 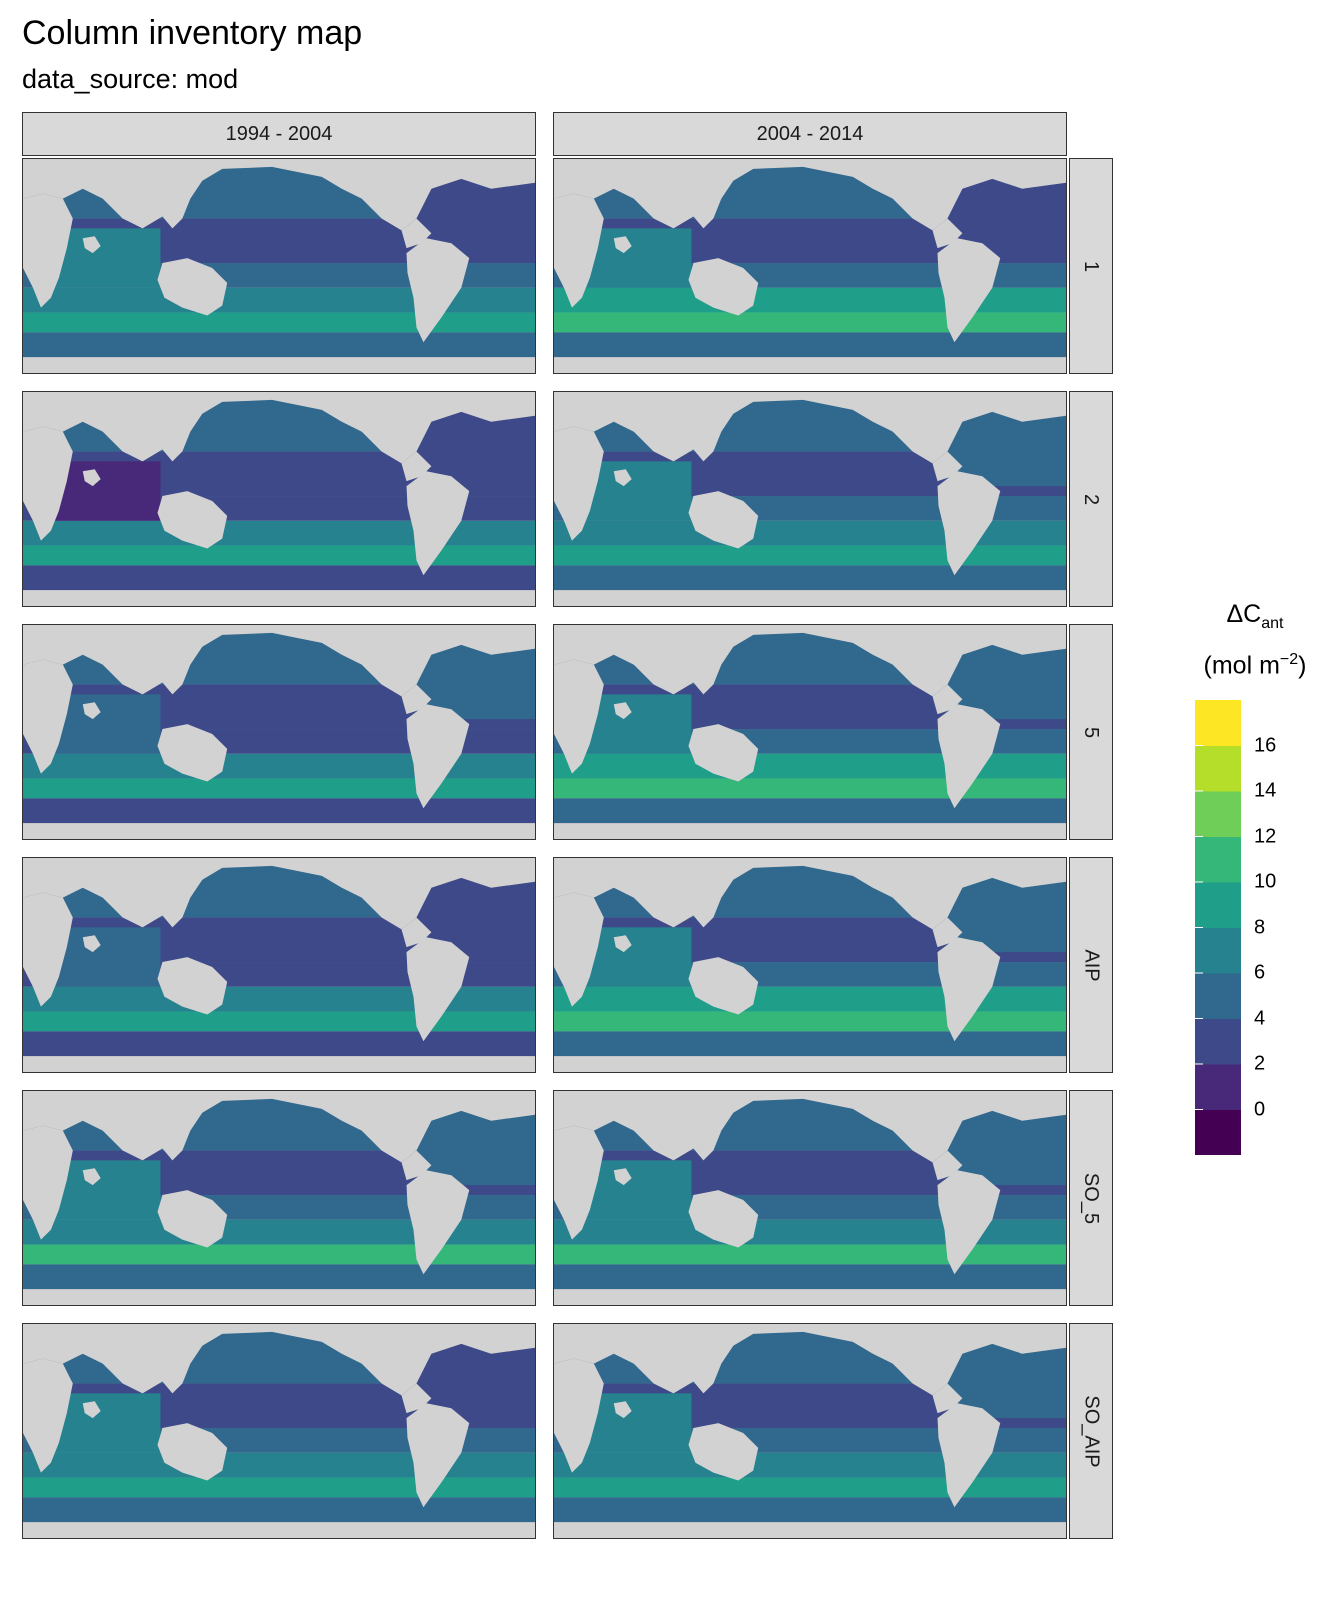 I want to click on legend-tick-label: 8, so click(x=1260, y=927).